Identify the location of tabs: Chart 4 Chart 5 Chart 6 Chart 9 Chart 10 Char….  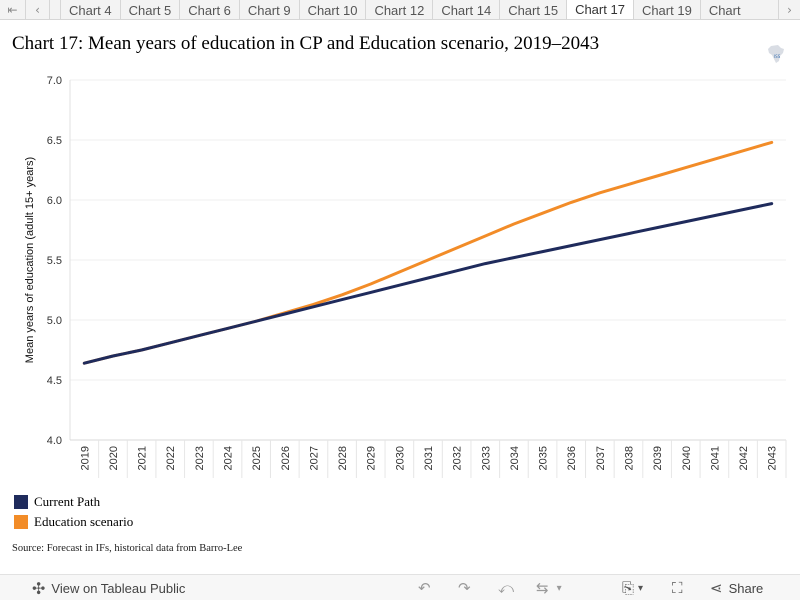
(419, 9).